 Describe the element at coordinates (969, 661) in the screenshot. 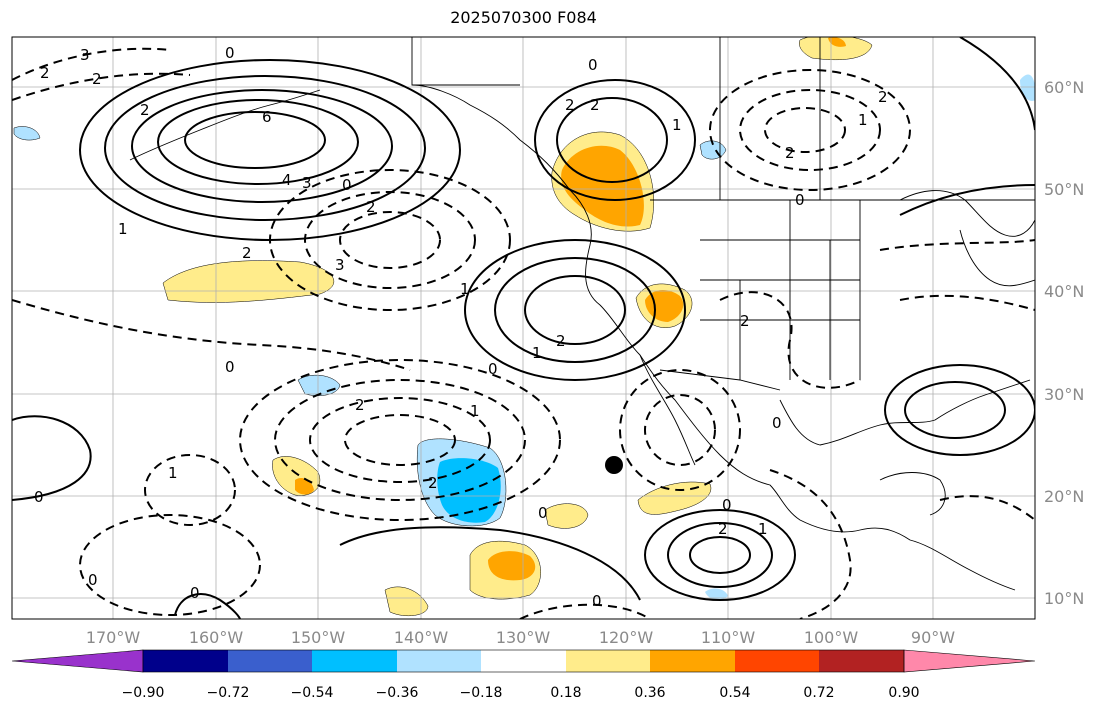

I see `colorbar-extend-high` at that location.